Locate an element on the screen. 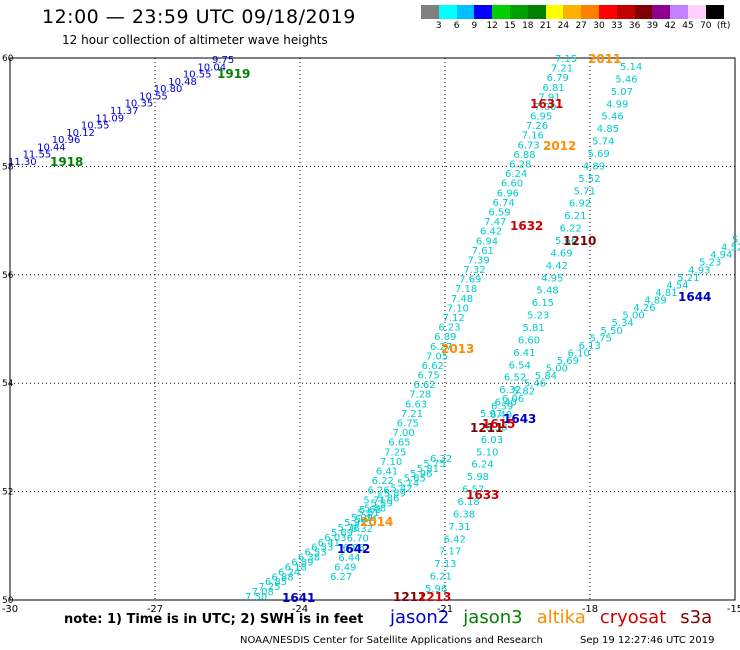  legend-item: s3a is located at coordinates (696, 617).